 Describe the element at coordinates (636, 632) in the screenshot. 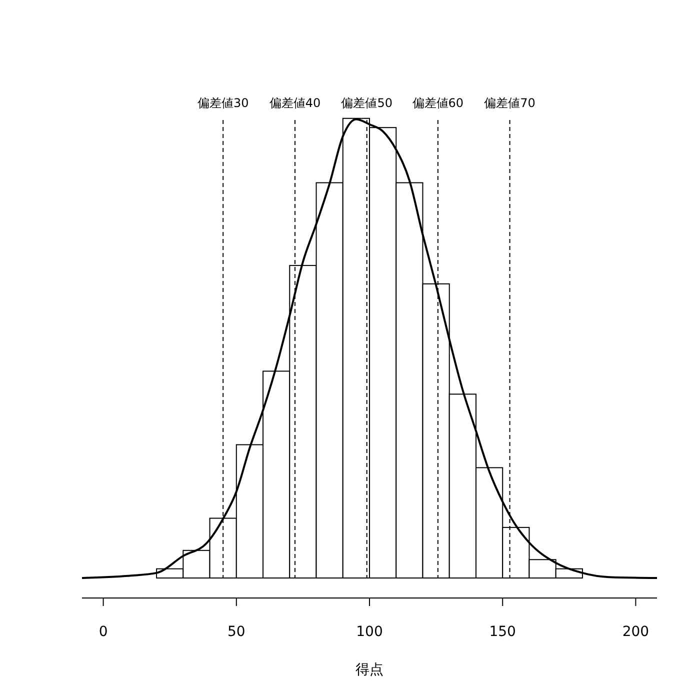

I see `x-tick-label: 200` at that location.